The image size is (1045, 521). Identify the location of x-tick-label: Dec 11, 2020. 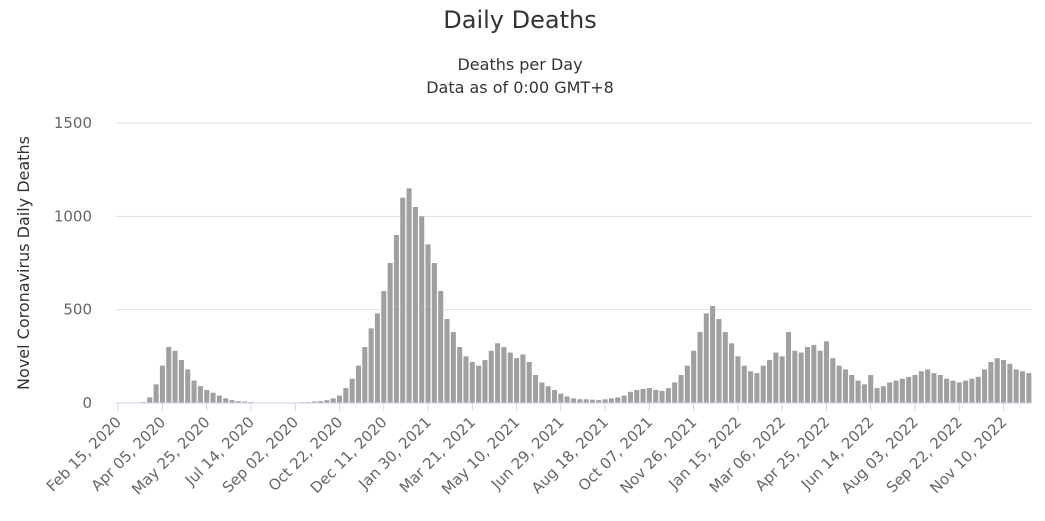
(349, 455).